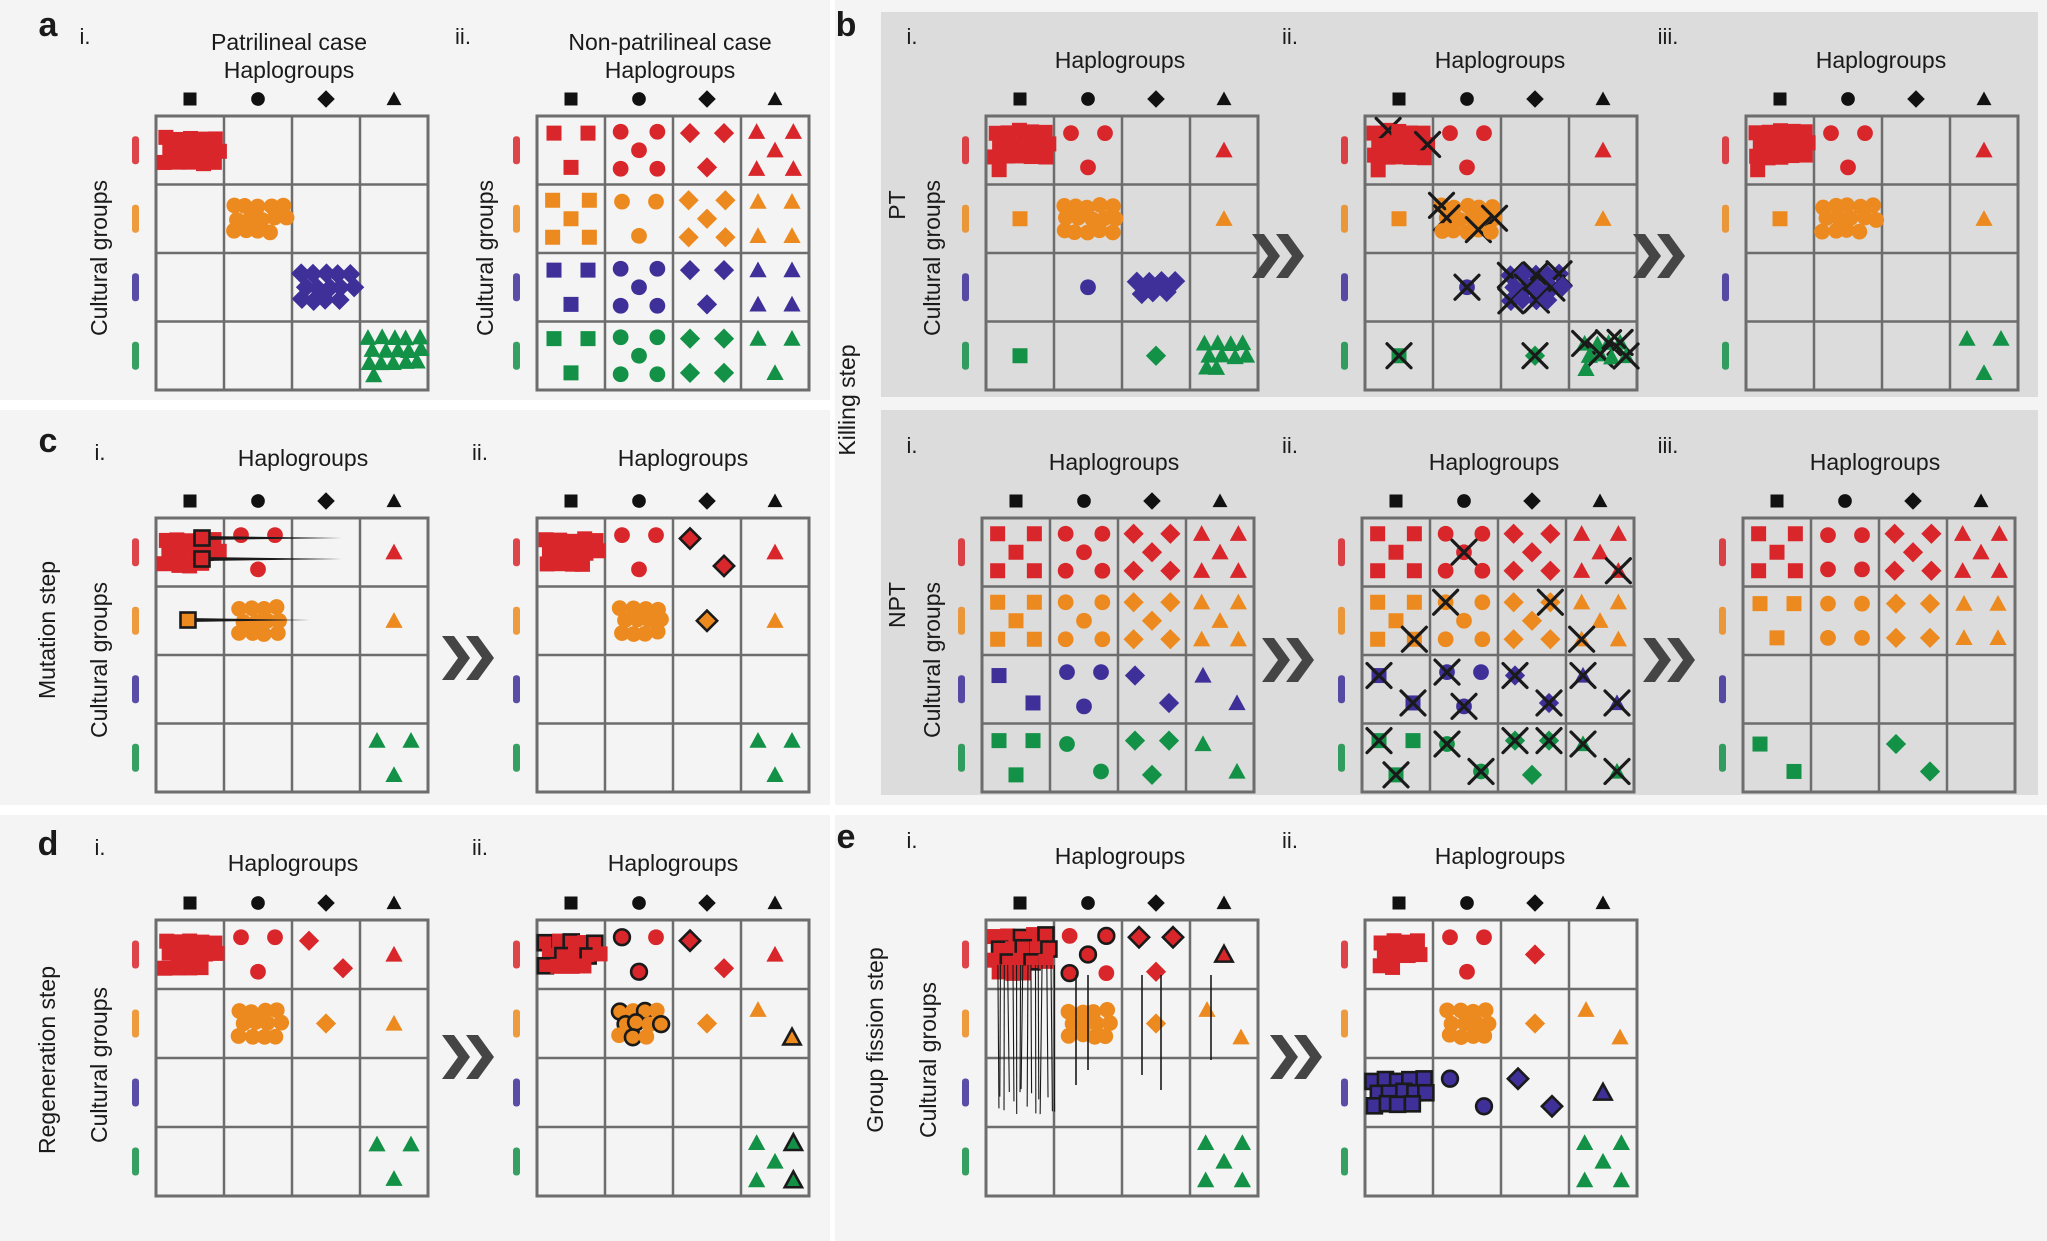  What do you see at coordinates (1671, 256) in the screenshot?
I see `chevron-part` at bounding box center [1671, 256].